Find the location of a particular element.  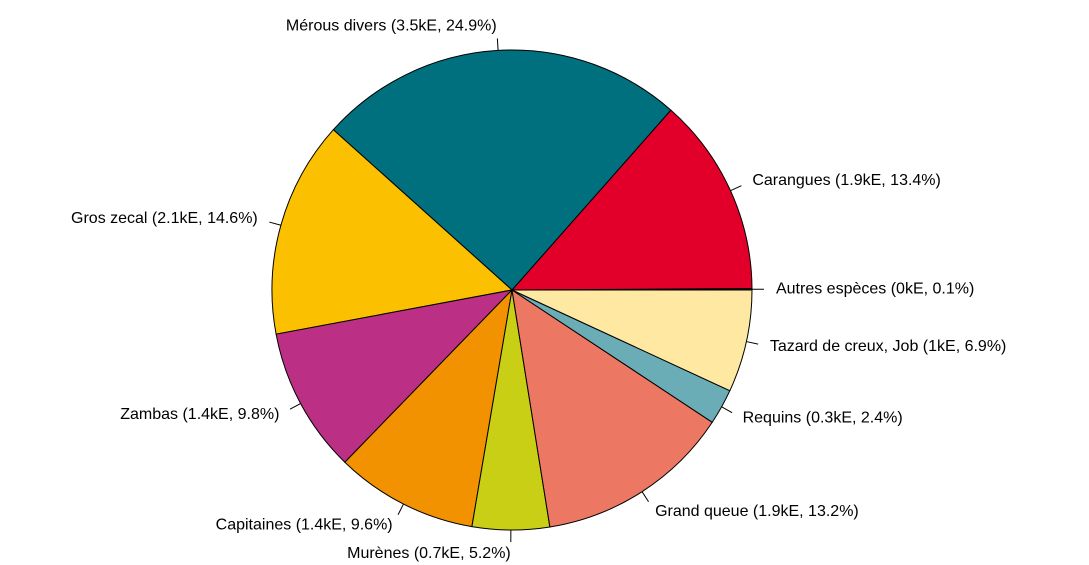

slice-label: Tazard de creux, Job (1kE, 6.9%) is located at coordinates (888, 346).